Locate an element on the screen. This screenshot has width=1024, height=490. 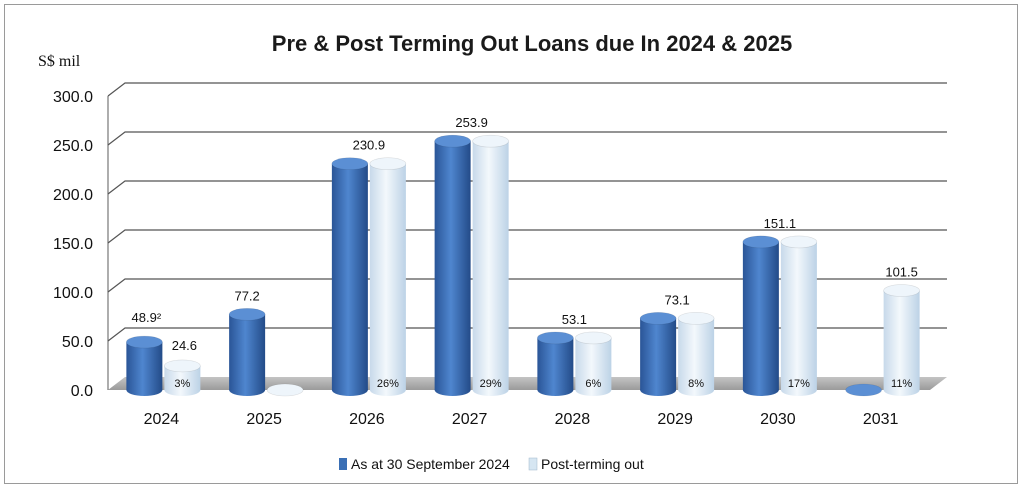
bar-as-at-2030 is located at coordinates (761, 315).